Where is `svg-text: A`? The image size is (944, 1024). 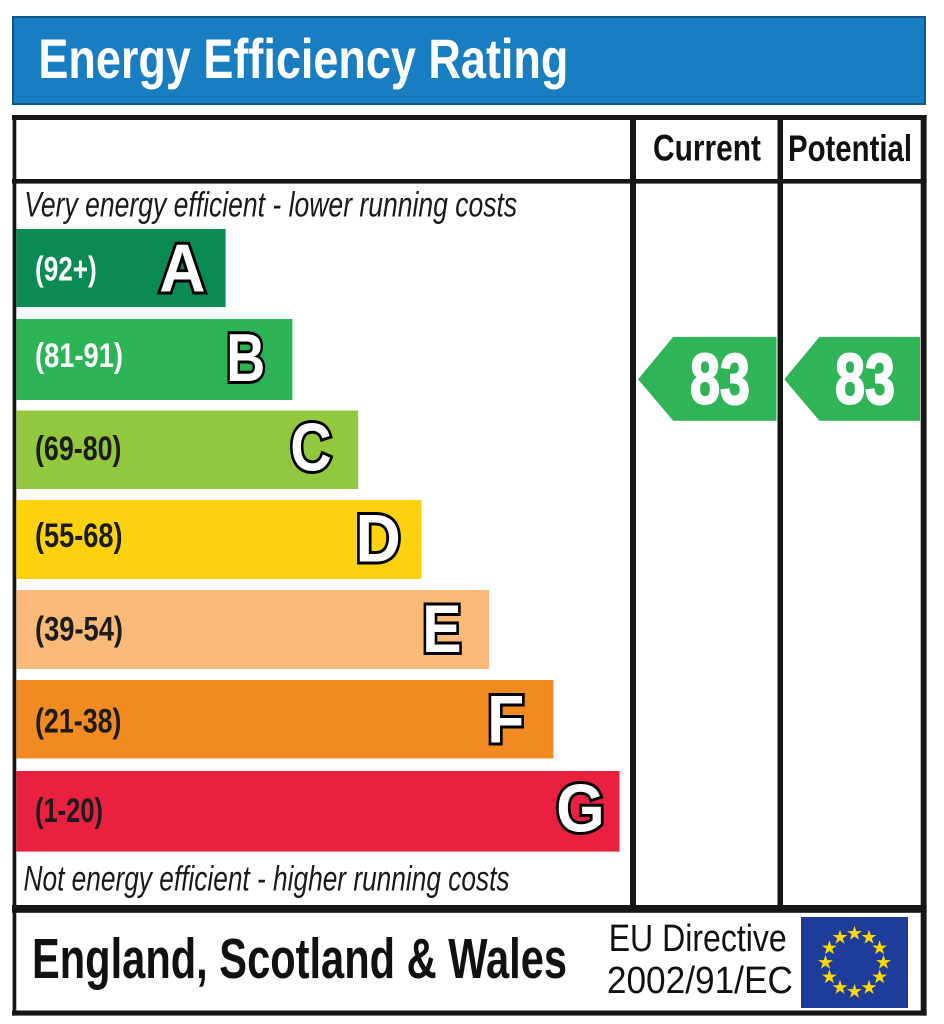 svg-text: A is located at coordinates (182, 269).